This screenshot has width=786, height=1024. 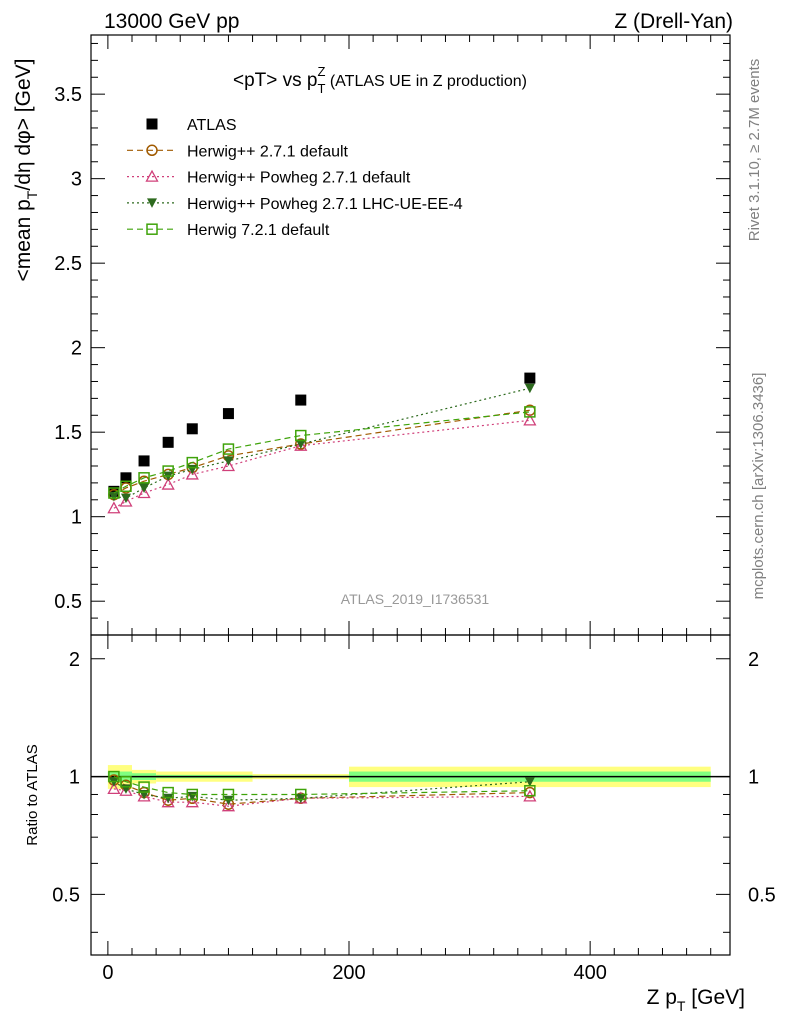 What do you see at coordinates (325, 204) in the screenshot?
I see `legend-entry-3: Herwig++ Powheg 2.7.1 LHC-UE-EE-4` at bounding box center [325, 204].